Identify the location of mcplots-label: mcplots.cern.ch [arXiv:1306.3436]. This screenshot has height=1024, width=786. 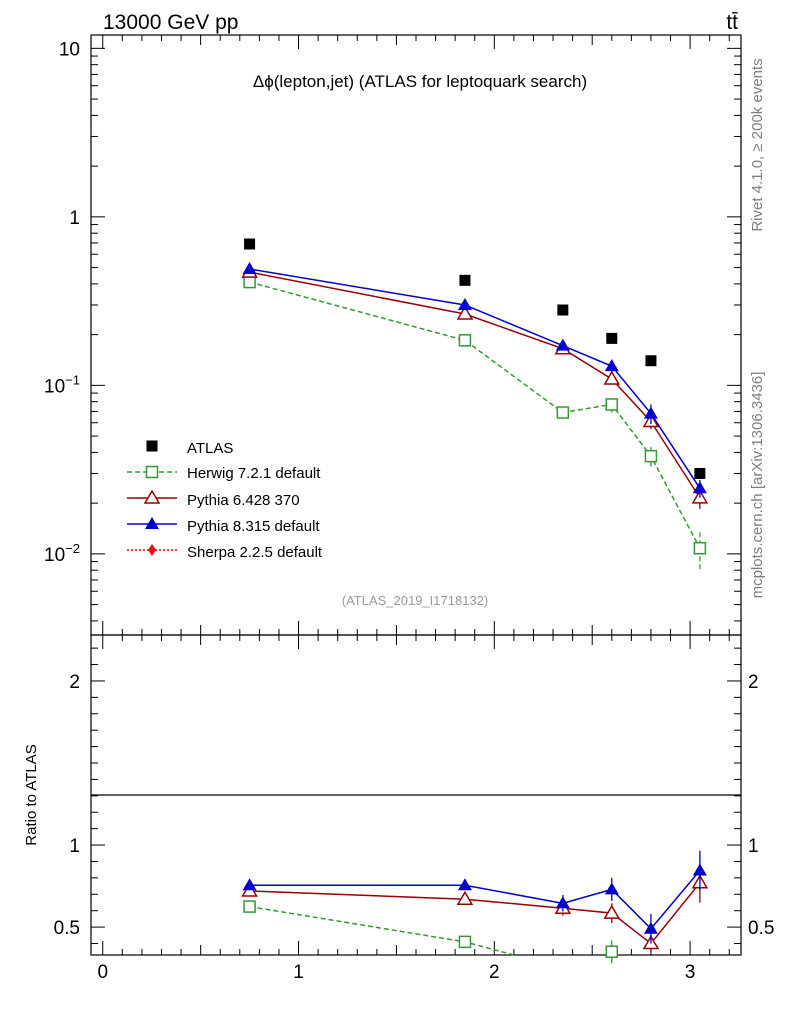
(757, 485).